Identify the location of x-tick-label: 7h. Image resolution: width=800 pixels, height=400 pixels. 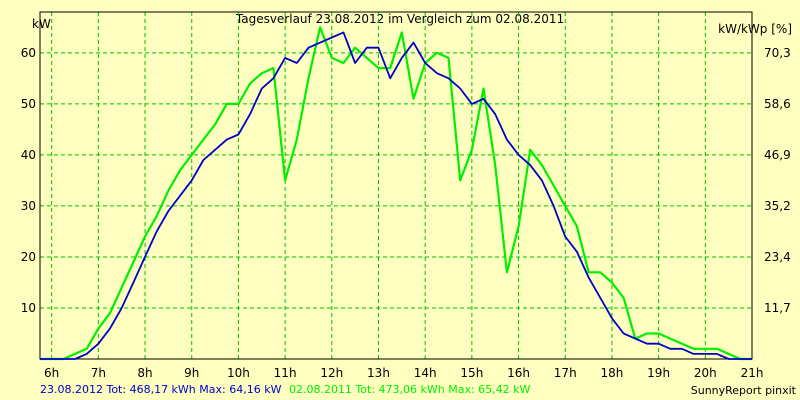
(98, 373).